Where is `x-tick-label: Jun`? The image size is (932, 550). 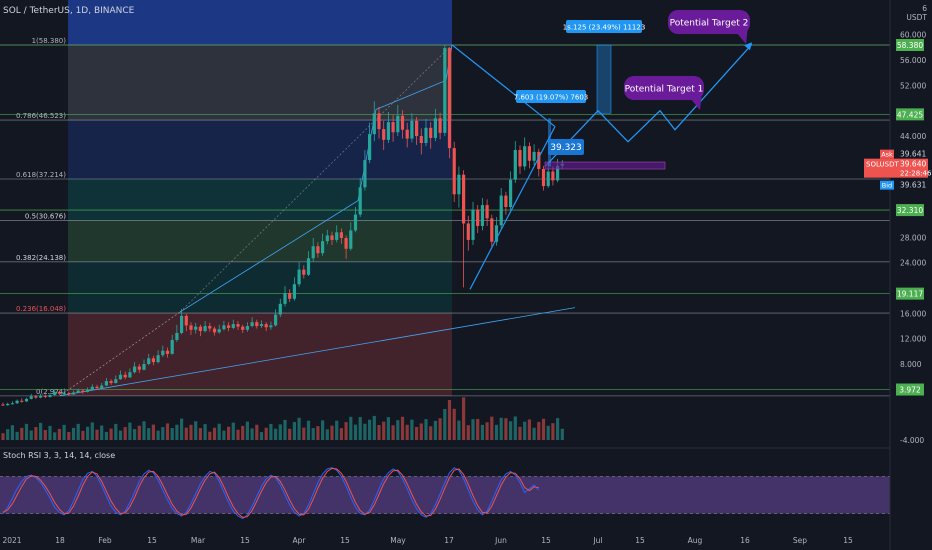
x-tick-label: Jun is located at coordinates (500, 540).